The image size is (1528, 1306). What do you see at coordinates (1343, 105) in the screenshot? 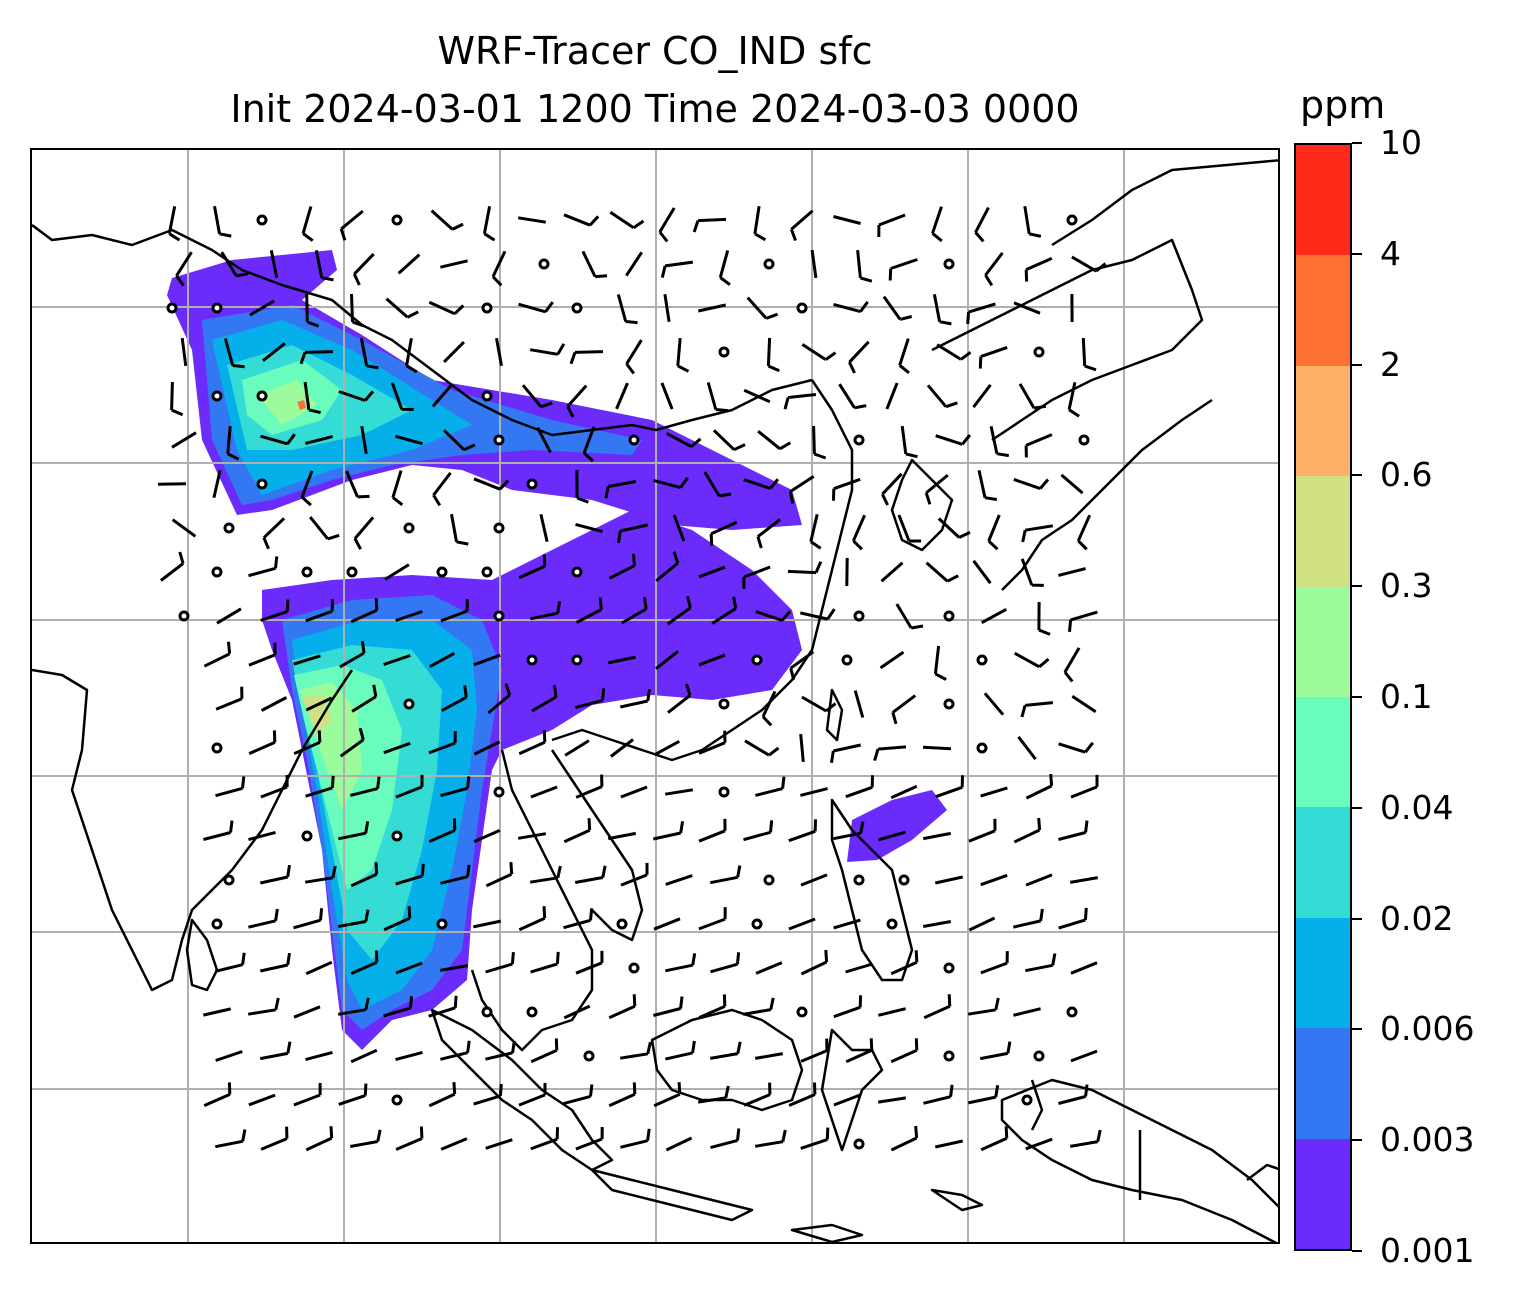
I see `colorbar-units: ppm` at bounding box center [1343, 105].